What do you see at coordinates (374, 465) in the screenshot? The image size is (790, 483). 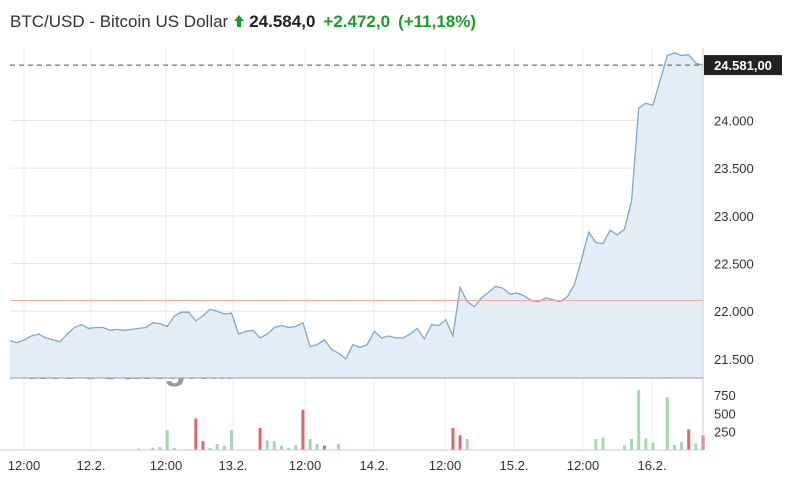 I see `x-tick-label: 14.2.` at bounding box center [374, 465].